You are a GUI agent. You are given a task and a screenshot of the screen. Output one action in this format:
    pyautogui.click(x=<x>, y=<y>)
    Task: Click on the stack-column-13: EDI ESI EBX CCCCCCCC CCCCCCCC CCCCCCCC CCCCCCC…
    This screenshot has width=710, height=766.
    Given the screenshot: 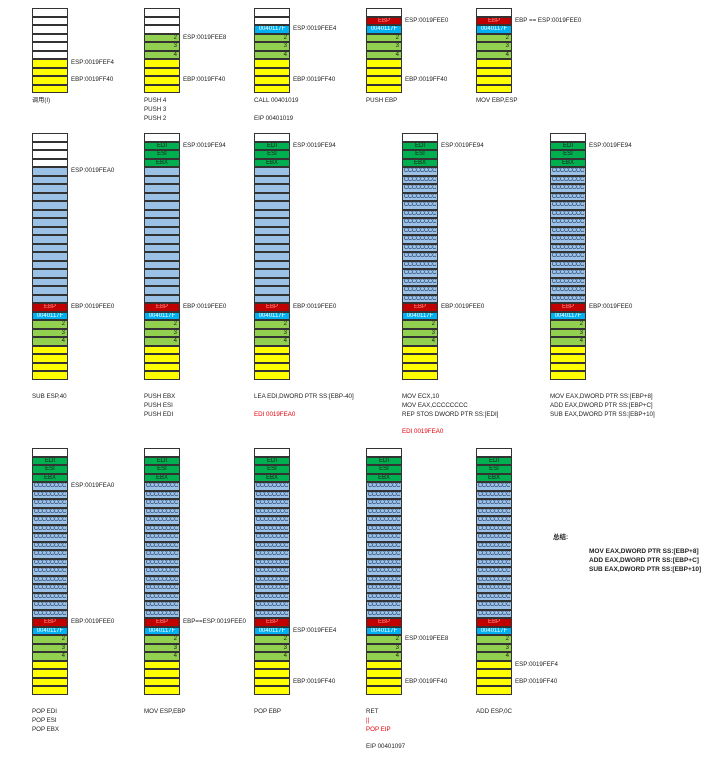 What is the action you would take?
    pyautogui.click(x=272, y=571)
    